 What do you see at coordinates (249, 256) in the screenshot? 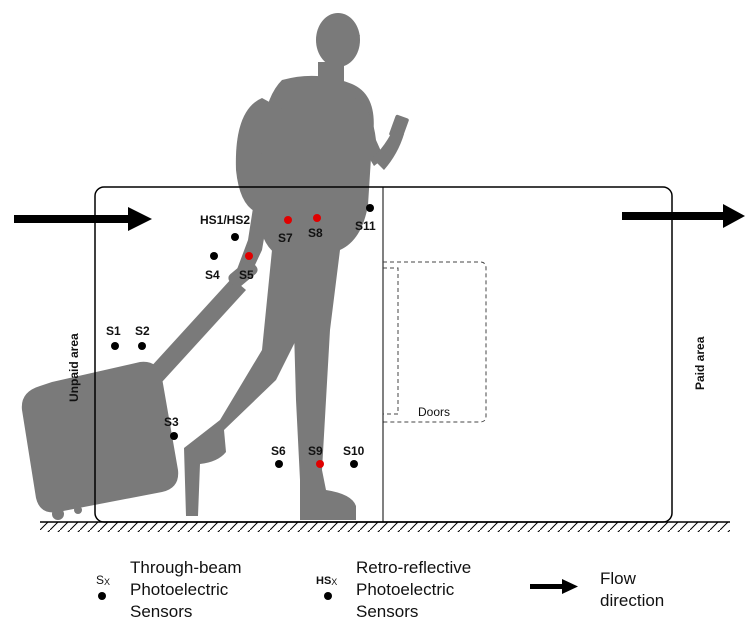
I see `sensor-s5-dot` at bounding box center [249, 256].